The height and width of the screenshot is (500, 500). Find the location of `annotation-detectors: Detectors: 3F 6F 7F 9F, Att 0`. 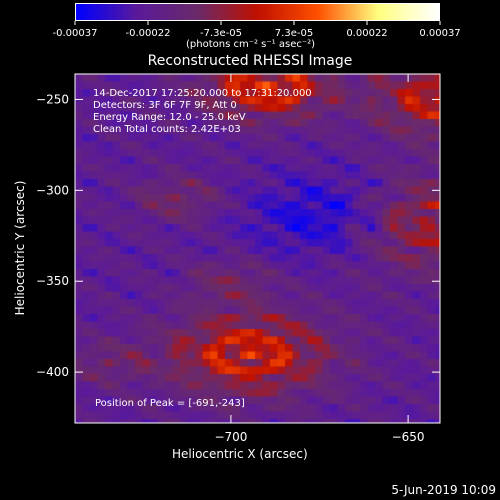

annotation-detectors: Detectors: 3F 6F 7F 9F, Att 0 is located at coordinates (165, 105).